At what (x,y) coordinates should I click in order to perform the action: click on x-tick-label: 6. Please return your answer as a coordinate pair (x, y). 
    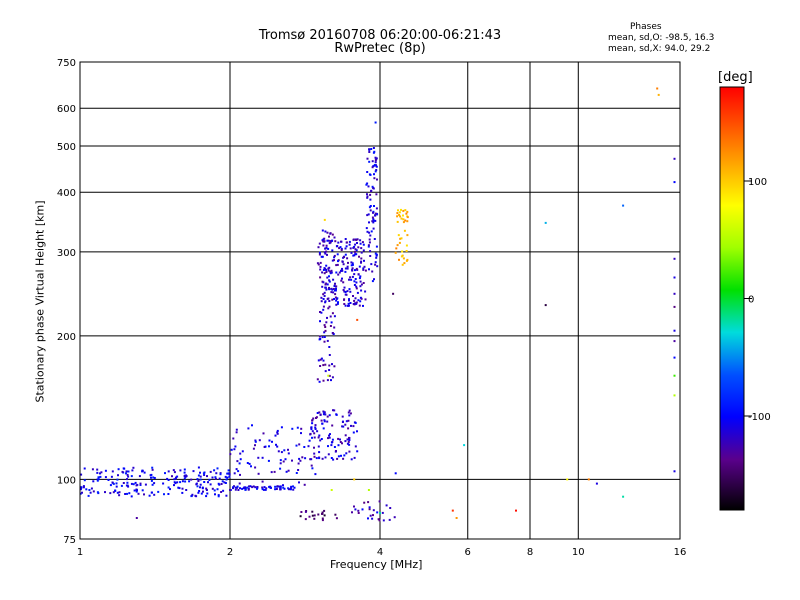
    Looking at the image, I should click on (468, 552).